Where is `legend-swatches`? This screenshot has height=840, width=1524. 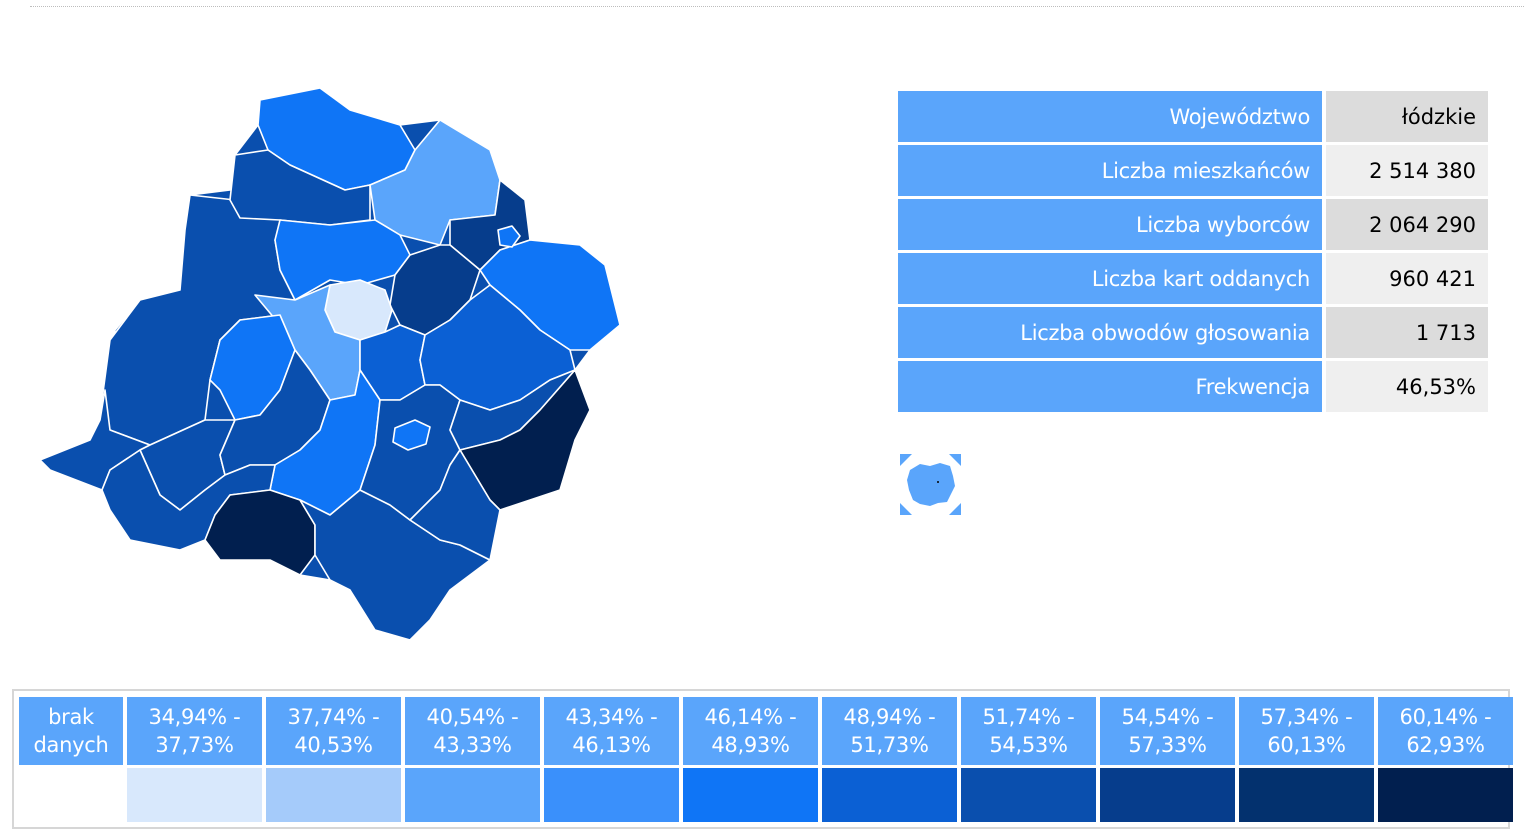 legend-swatches is located at coordinates (768, 795).